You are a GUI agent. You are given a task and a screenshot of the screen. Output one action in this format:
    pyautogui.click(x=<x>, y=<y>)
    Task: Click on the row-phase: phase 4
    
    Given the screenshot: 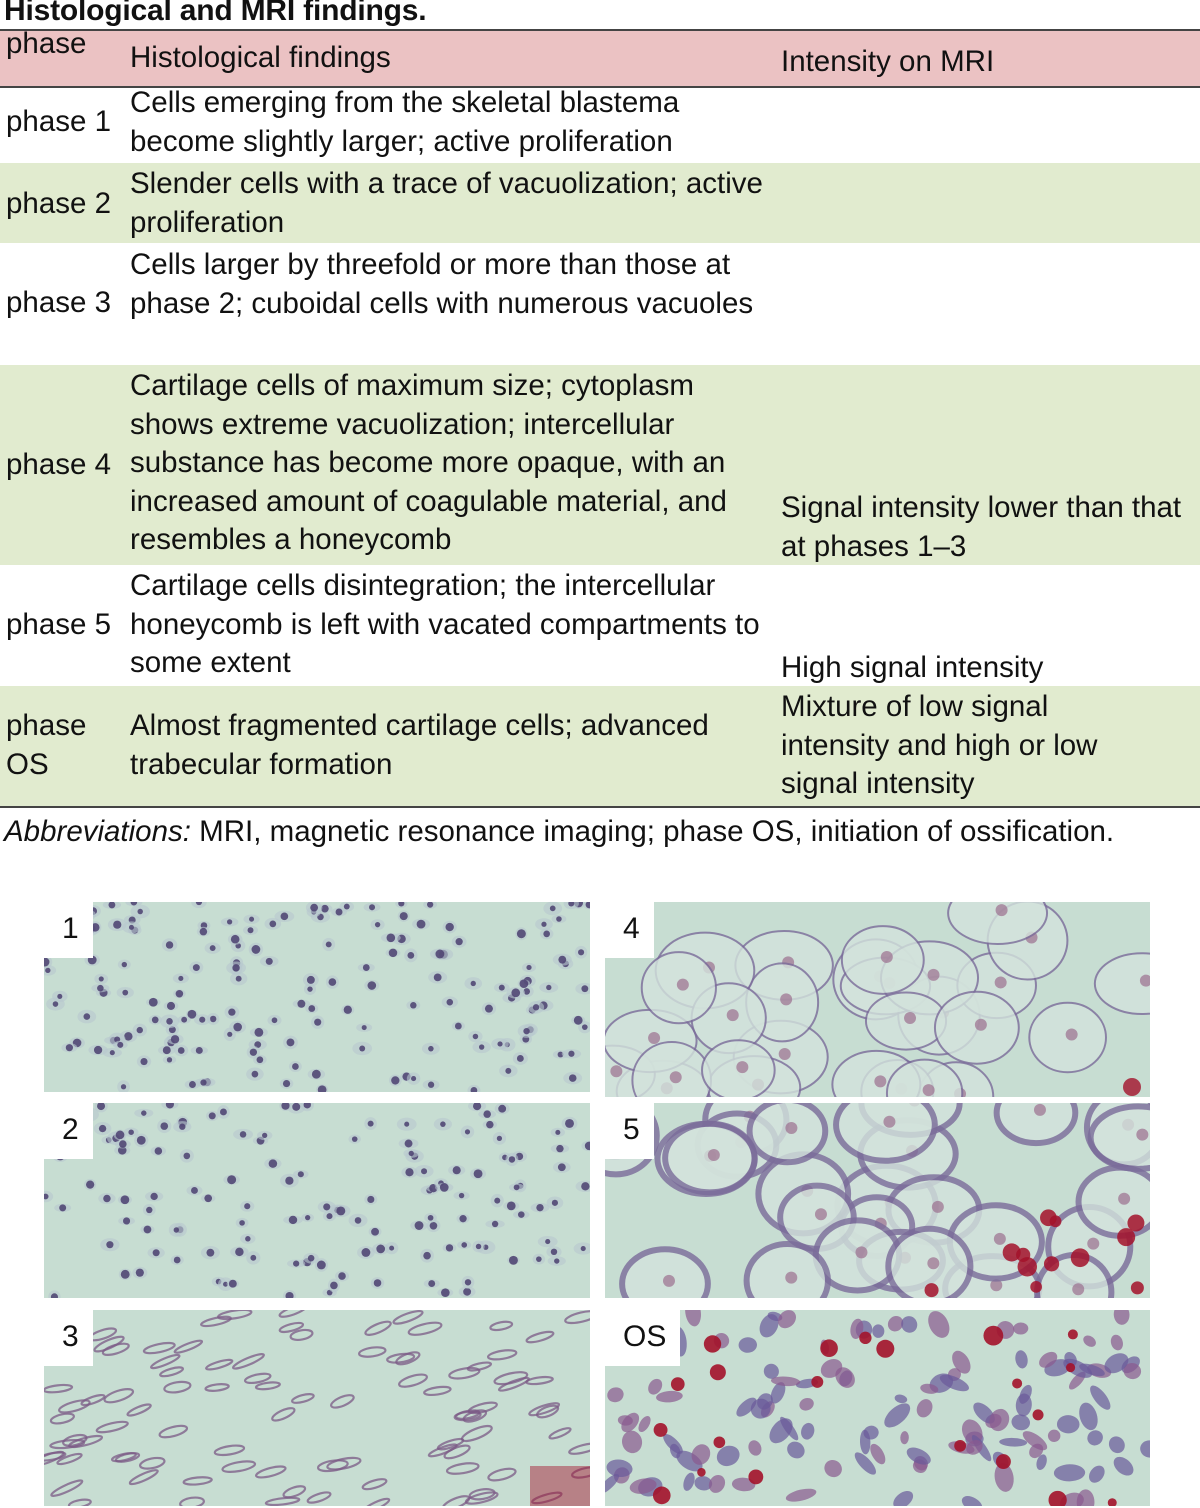 What is the action you would take?
    pyautogui.click(x=58, y=464)
    